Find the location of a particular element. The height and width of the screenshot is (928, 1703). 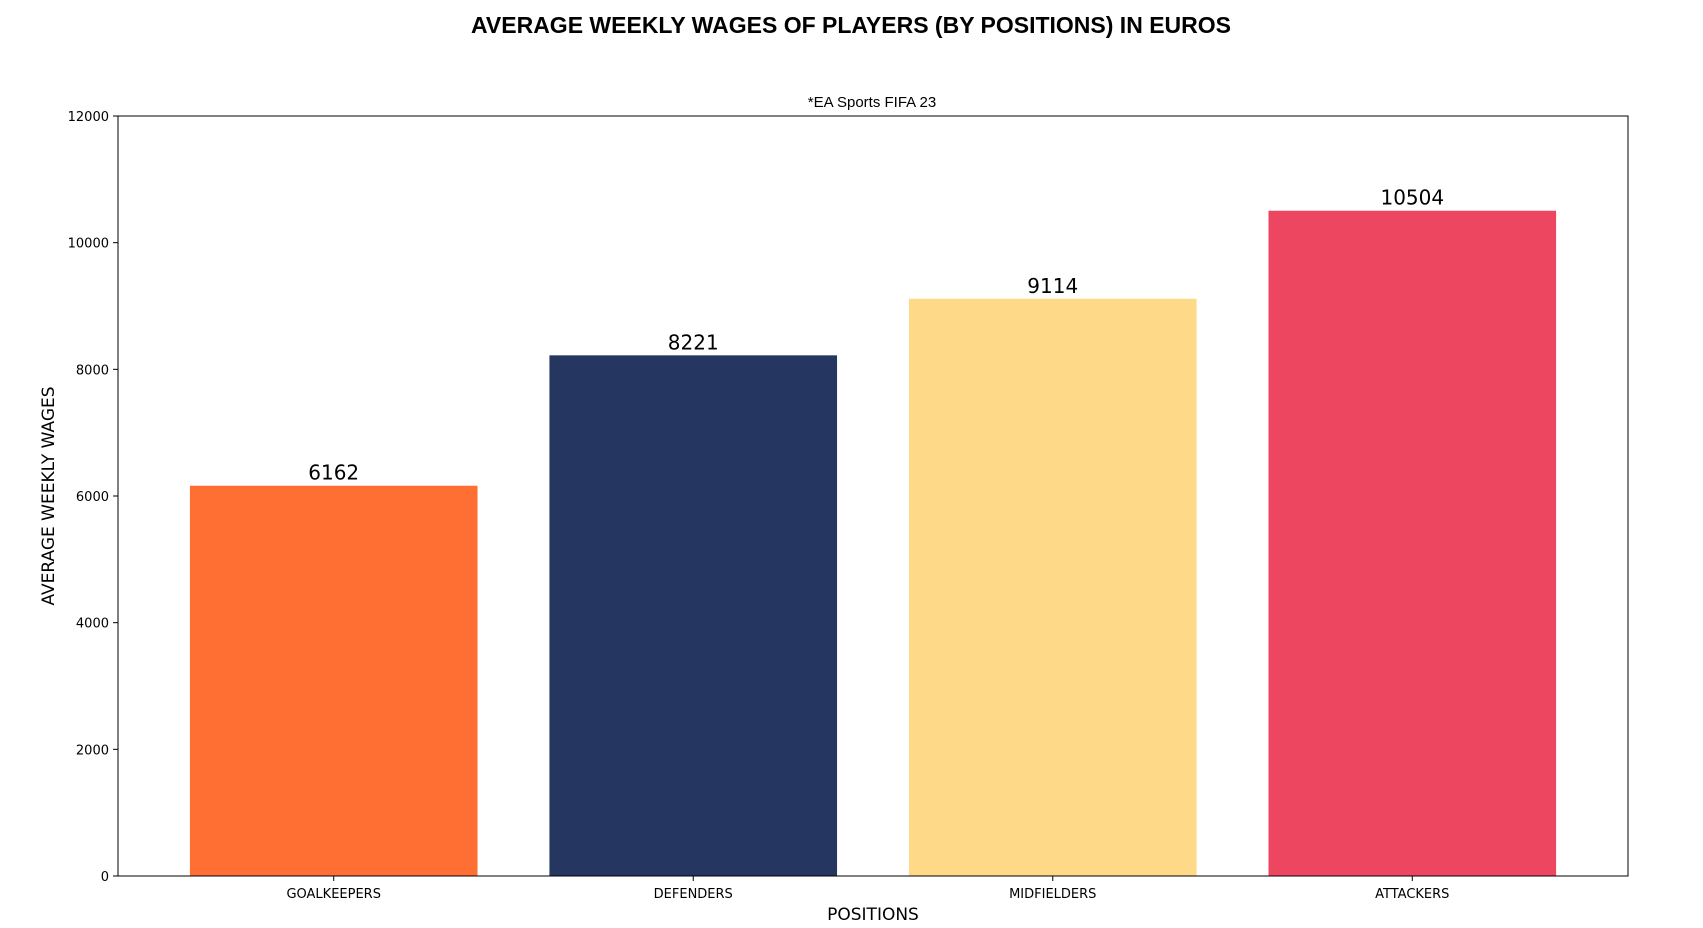

data-label-midfielders: 9114 is located at coordinates (1052, 286).